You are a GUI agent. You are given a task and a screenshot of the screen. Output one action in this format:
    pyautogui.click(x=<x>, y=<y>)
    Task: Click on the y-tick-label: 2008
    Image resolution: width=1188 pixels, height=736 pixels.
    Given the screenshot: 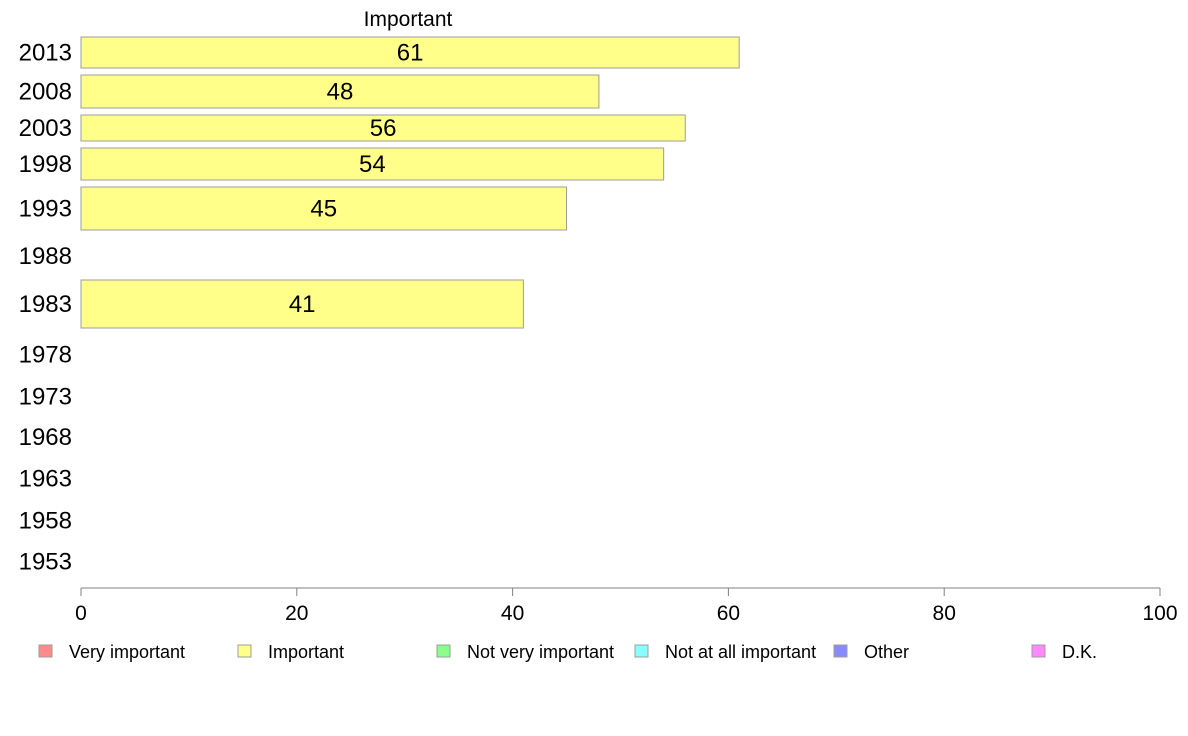 What is the action you would take?
    pyautogui.click(x=45, y=92)
    